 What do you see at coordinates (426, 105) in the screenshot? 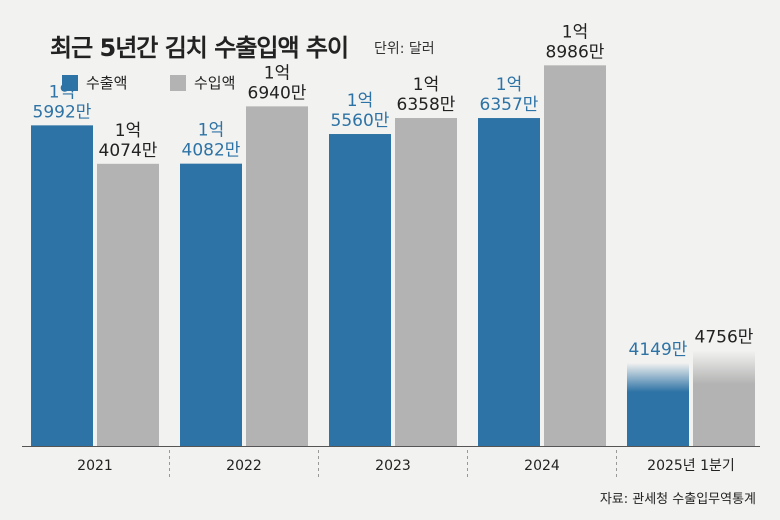
I see `data-label-import-2-1: 6358만` at bounding box center [426, 105].